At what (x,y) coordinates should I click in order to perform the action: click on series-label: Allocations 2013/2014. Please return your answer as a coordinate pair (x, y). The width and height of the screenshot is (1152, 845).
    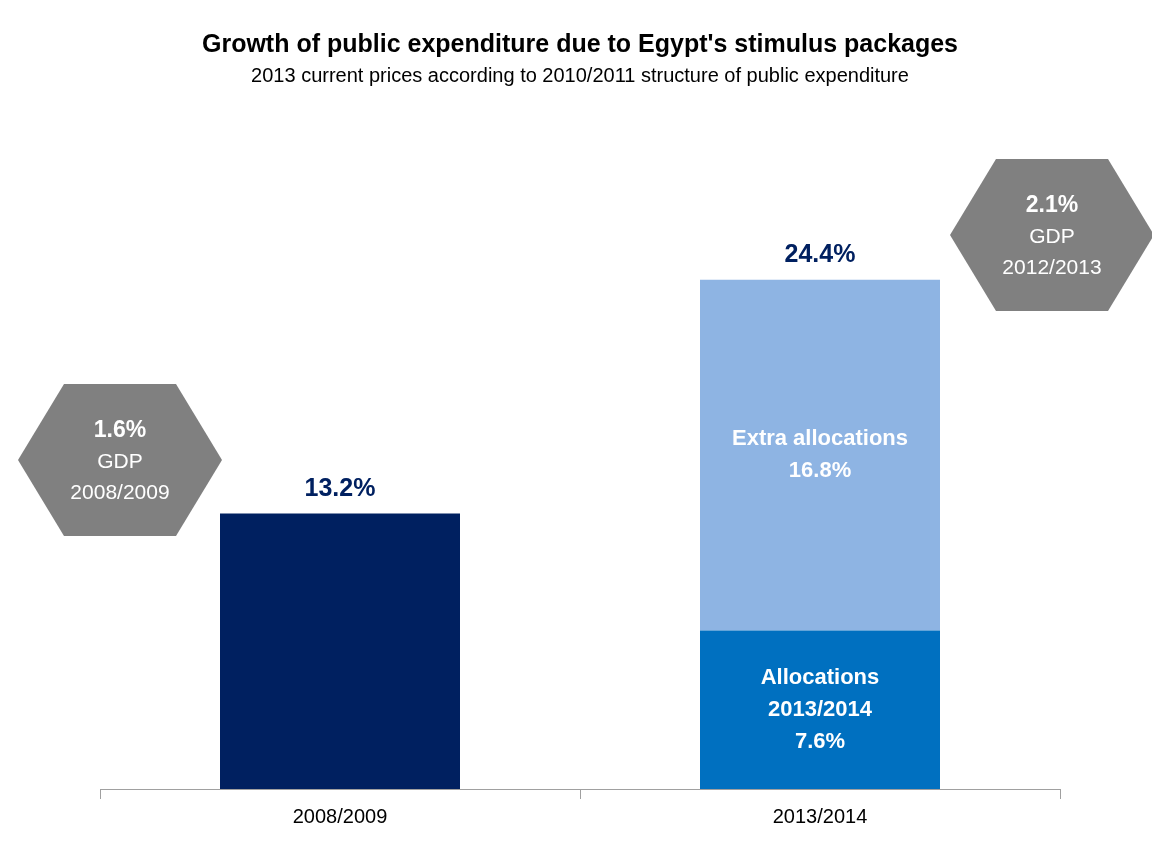
    Looking at the image, I should click on (820, 692).